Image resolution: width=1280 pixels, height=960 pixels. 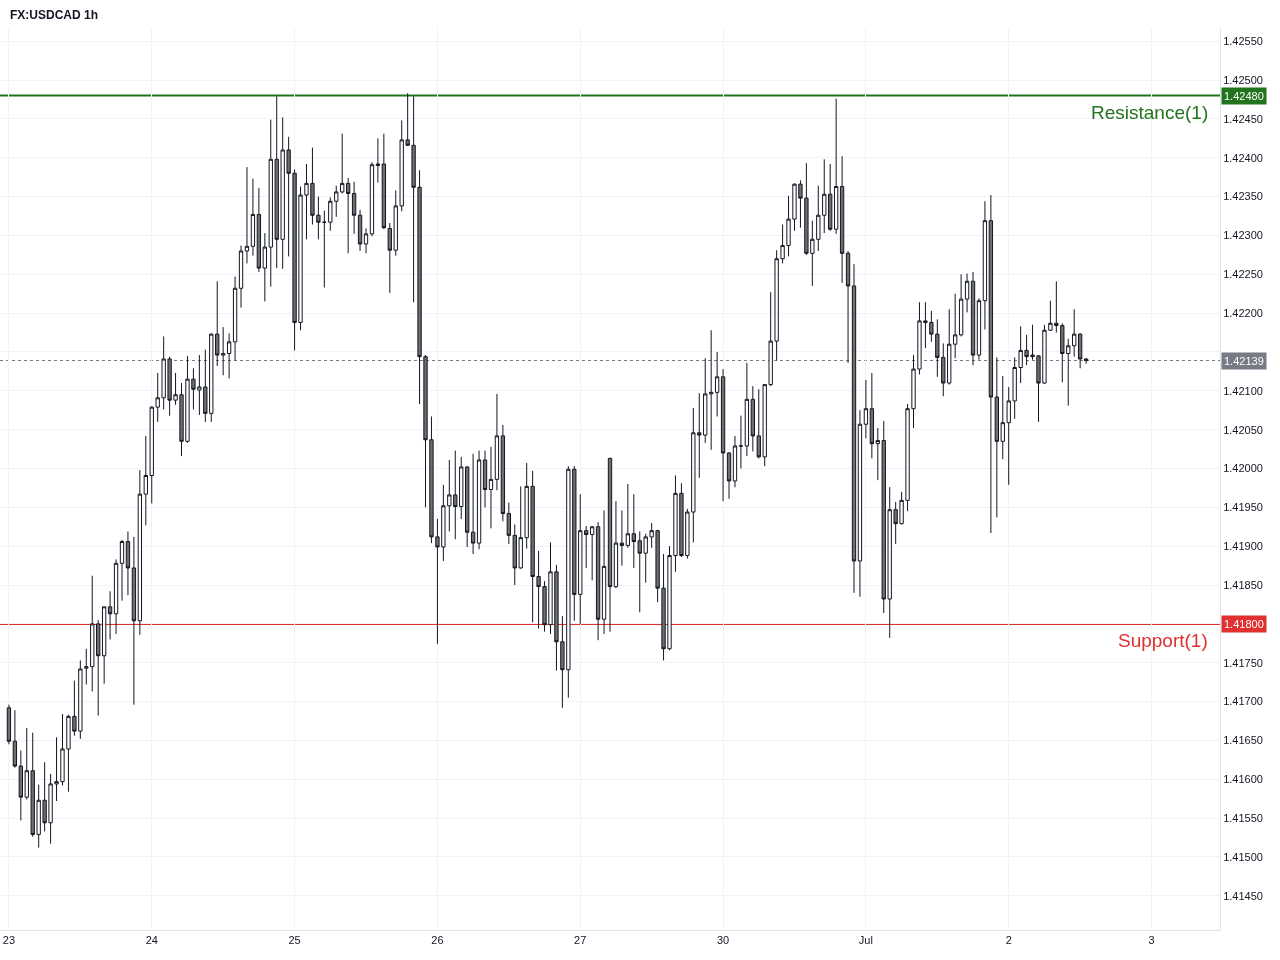 What do you see at coordinates (1243, 196) in the screenshot?
I see `y-tick-label: 1.42350` at bounding box center [1243, 196].